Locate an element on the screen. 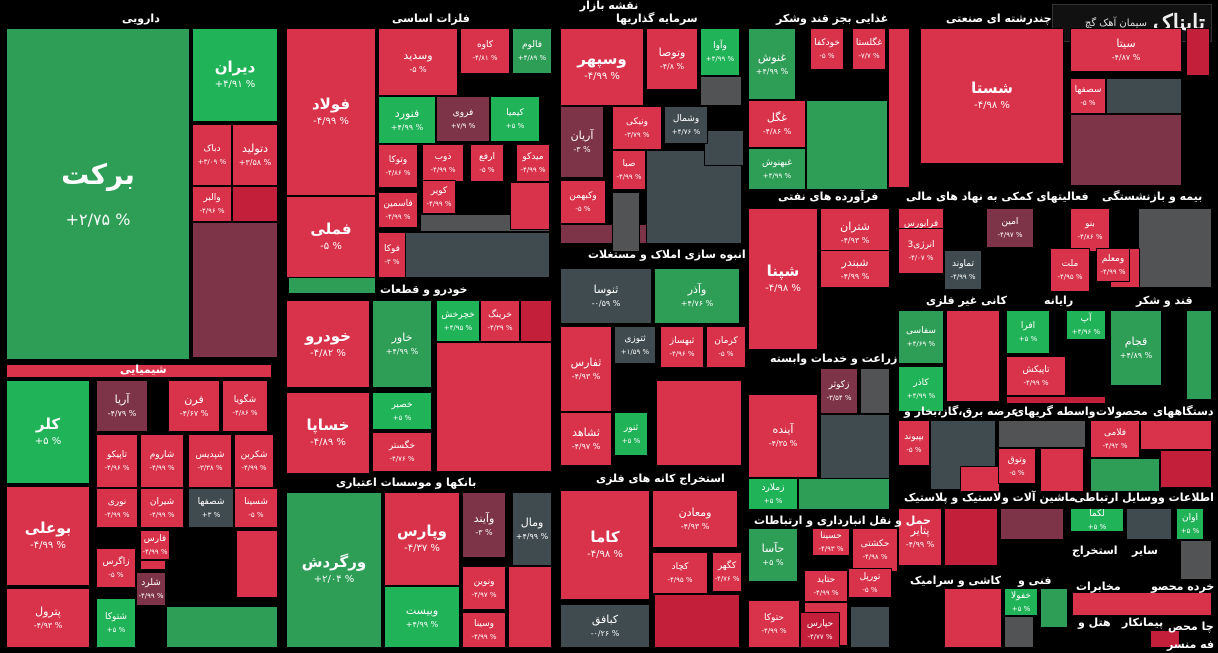  stock-tile: زکوثر -۳/۵۴ % is located at coordinates (839, 391).